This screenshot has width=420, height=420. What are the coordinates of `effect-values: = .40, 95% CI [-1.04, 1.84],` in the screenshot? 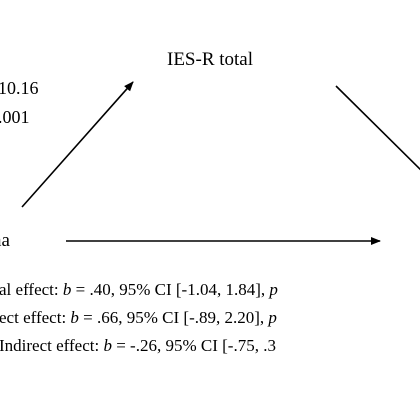 It's located at (170, 289).